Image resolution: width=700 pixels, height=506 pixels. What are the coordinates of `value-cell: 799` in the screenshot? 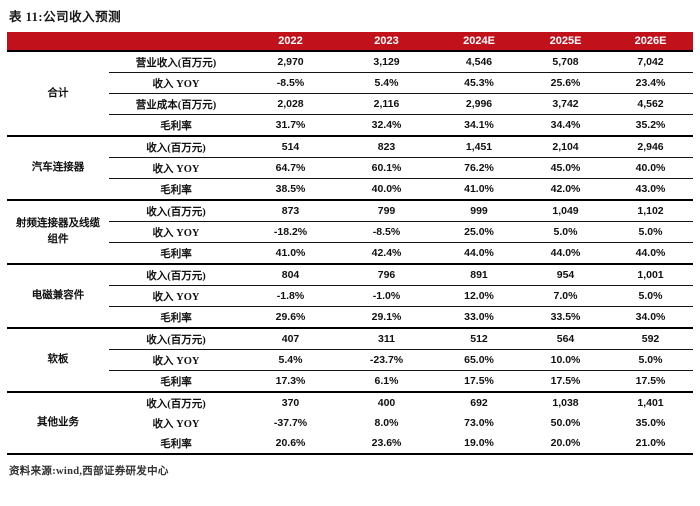 It's located at (386, 211).